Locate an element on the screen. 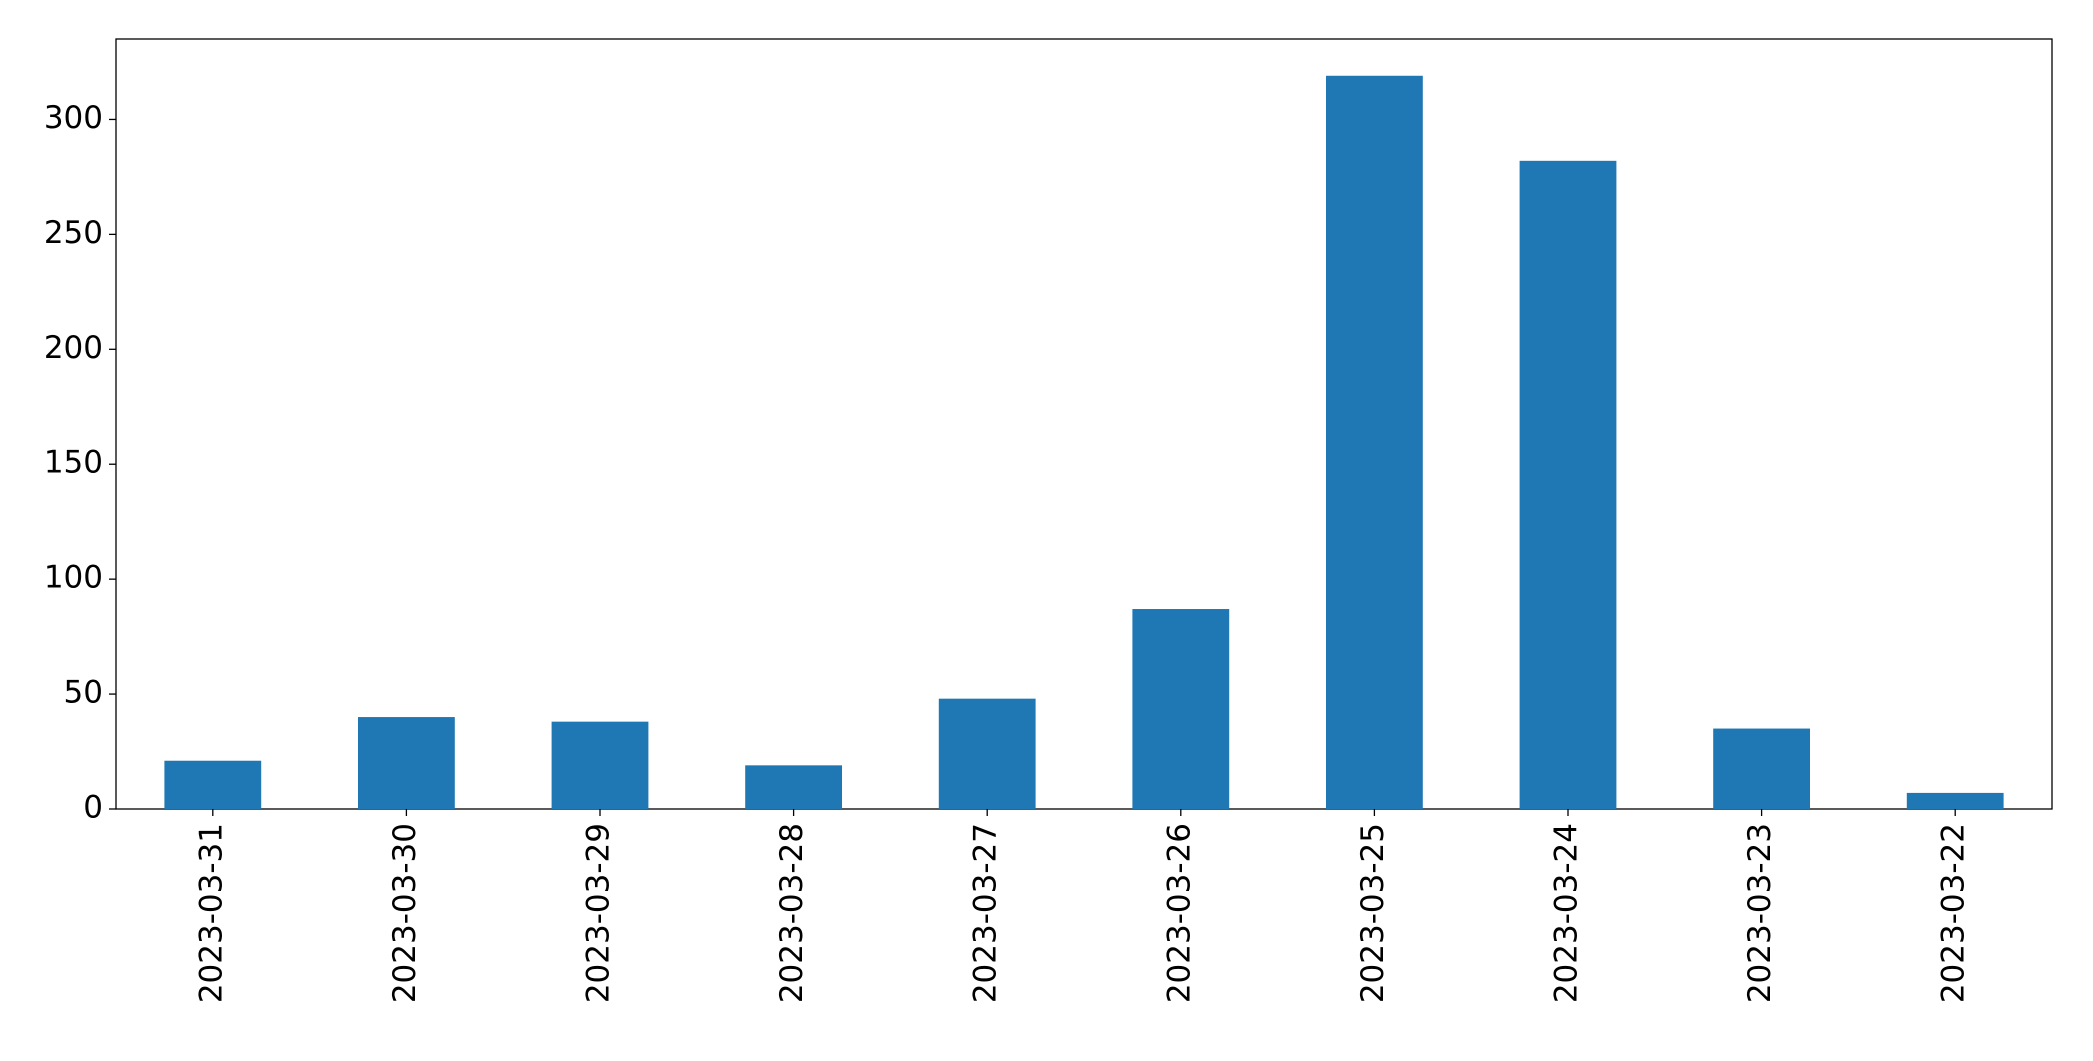 Image resolution: width=2093 pixels, height=1061 pixels. y-tick-label: 150 is located at coordinates (73, 463).